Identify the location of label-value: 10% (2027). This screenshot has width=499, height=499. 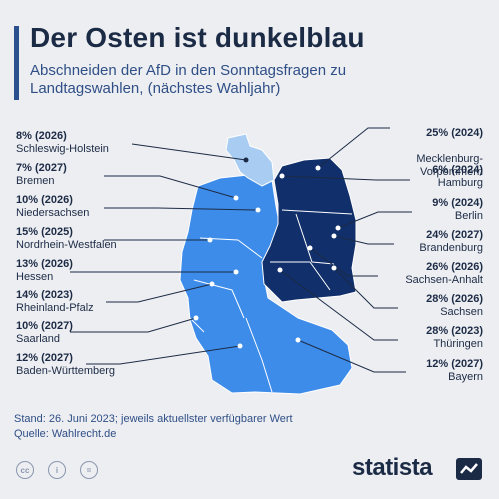
(44, 326).